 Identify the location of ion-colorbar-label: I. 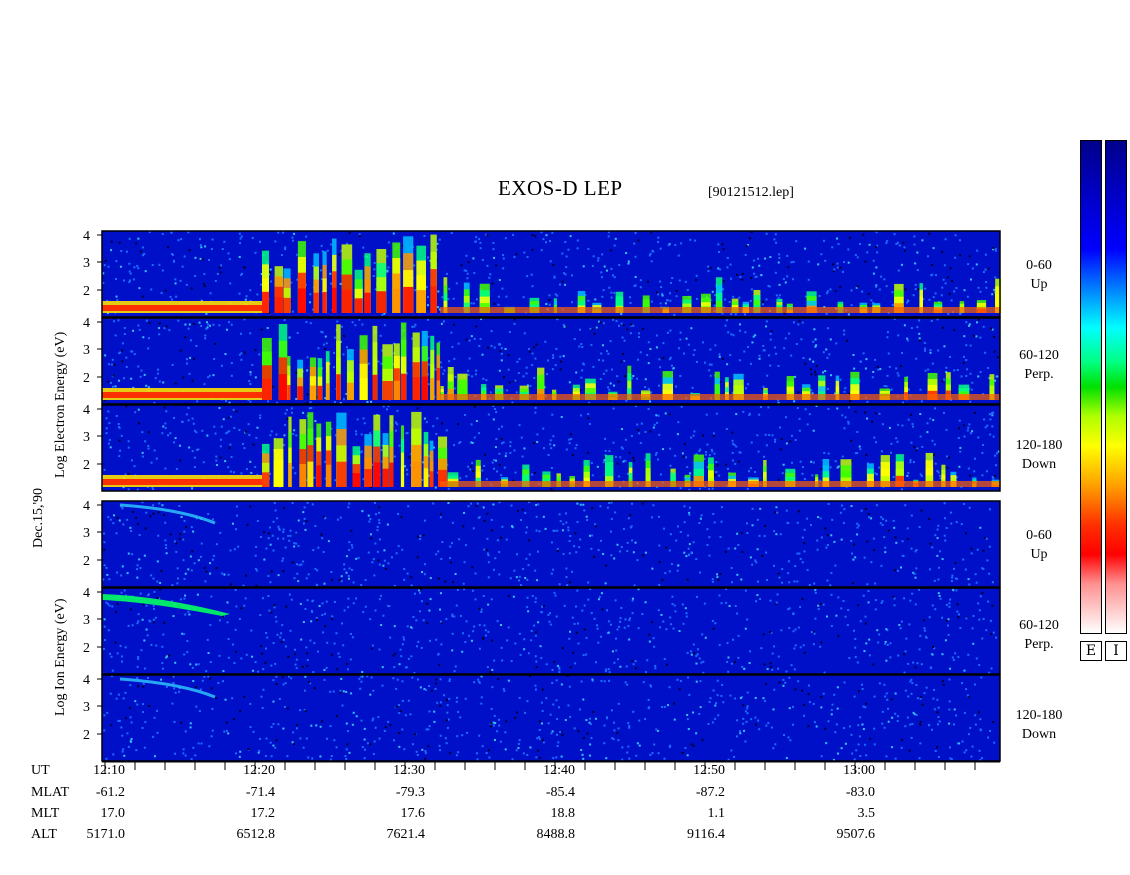
(1116, 651).